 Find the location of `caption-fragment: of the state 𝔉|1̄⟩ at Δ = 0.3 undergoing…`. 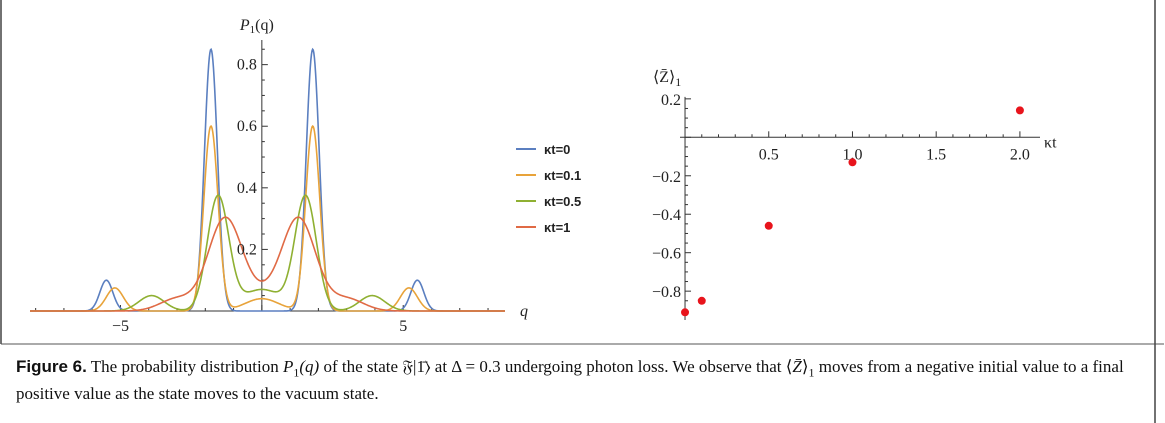

caption-fragment: of the state 𝔉|1̄⟩ at Δ = 0.3 undergoing… is located at coordinates (556, 366).